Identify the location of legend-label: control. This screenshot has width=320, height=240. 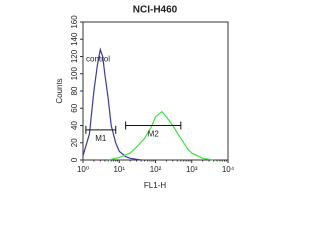
(98, 59).